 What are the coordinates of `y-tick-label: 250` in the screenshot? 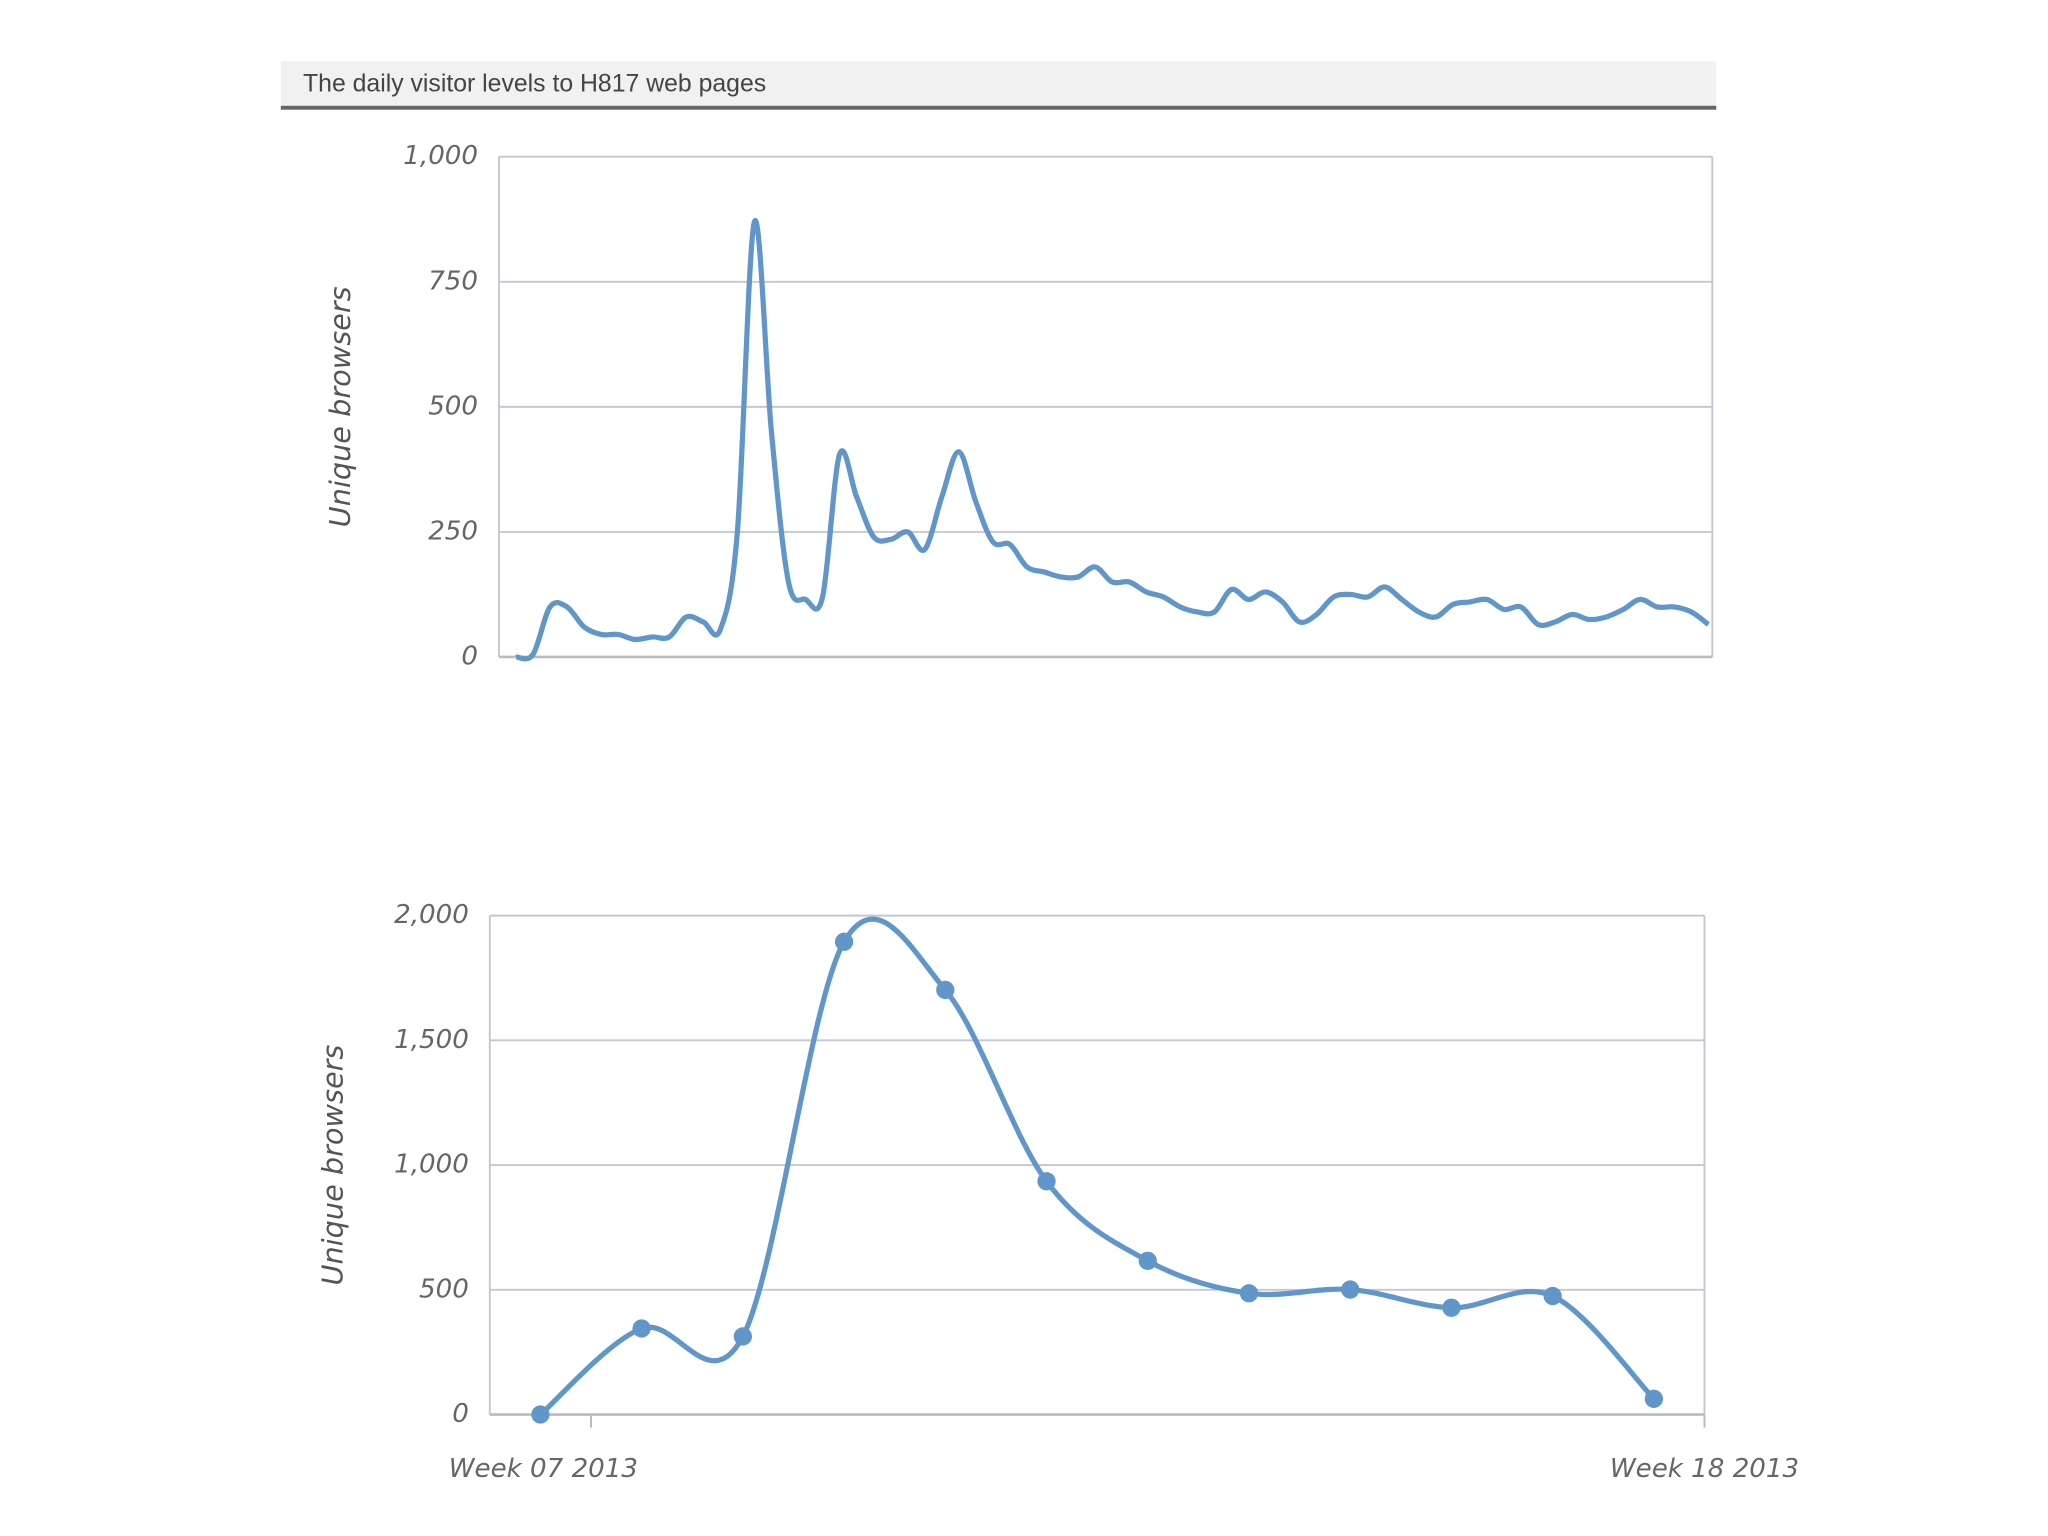 It's located at (453, 531).